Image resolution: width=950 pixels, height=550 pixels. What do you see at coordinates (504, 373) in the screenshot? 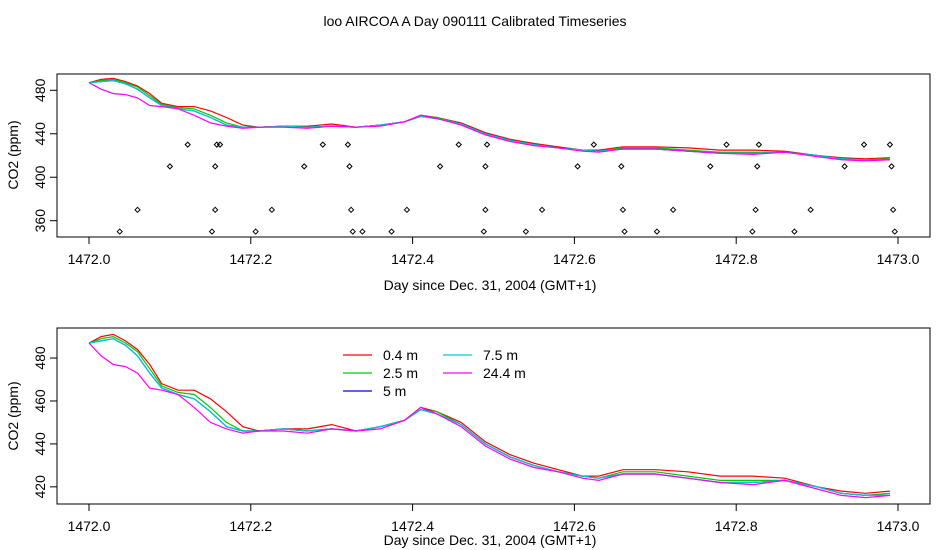
I see `legend-label: 24.4 m` at bounding box center [504, 373].